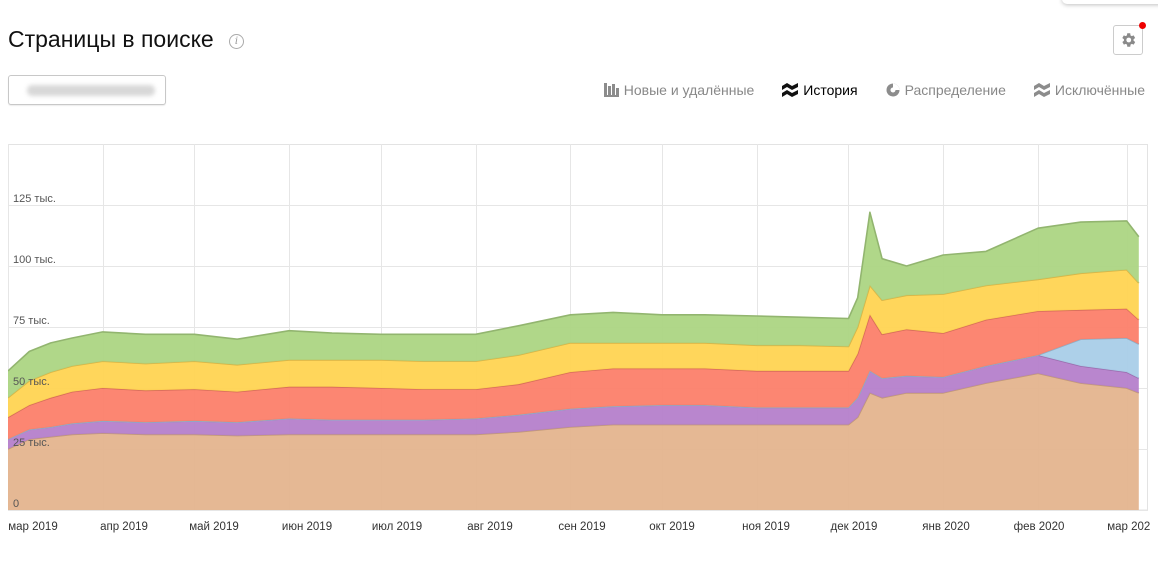  Describe the element at coordinates (1099, 90) in the screenshot. I see `tab-excluded-label: Исключённые` at that location.